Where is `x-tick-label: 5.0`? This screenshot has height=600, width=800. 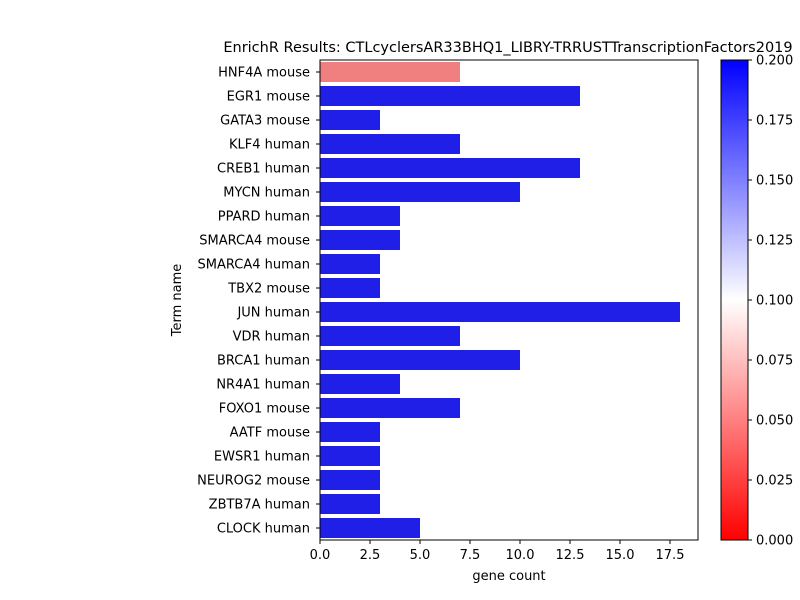
x-tick-label: 5.0 is located at coordinates (420, 555).